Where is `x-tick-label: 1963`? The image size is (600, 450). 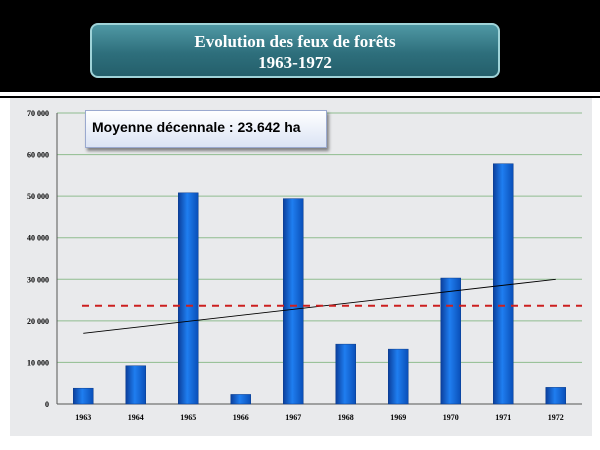
x-tick-label: 1963 is located at coordinates (83, 417).